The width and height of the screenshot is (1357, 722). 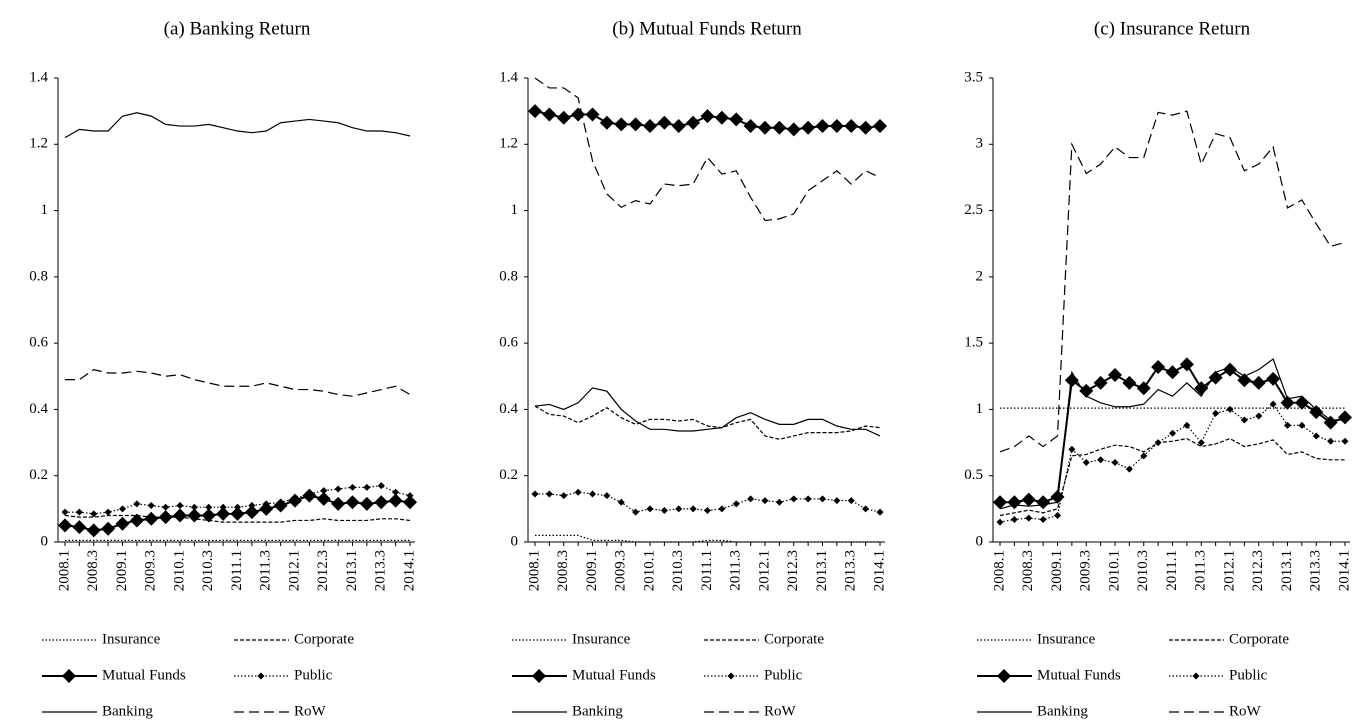 What do you see at coordinates (38, 475) in the screenshot?
I see `y-tick-label: 0.2` at bounding box center [38, 475].